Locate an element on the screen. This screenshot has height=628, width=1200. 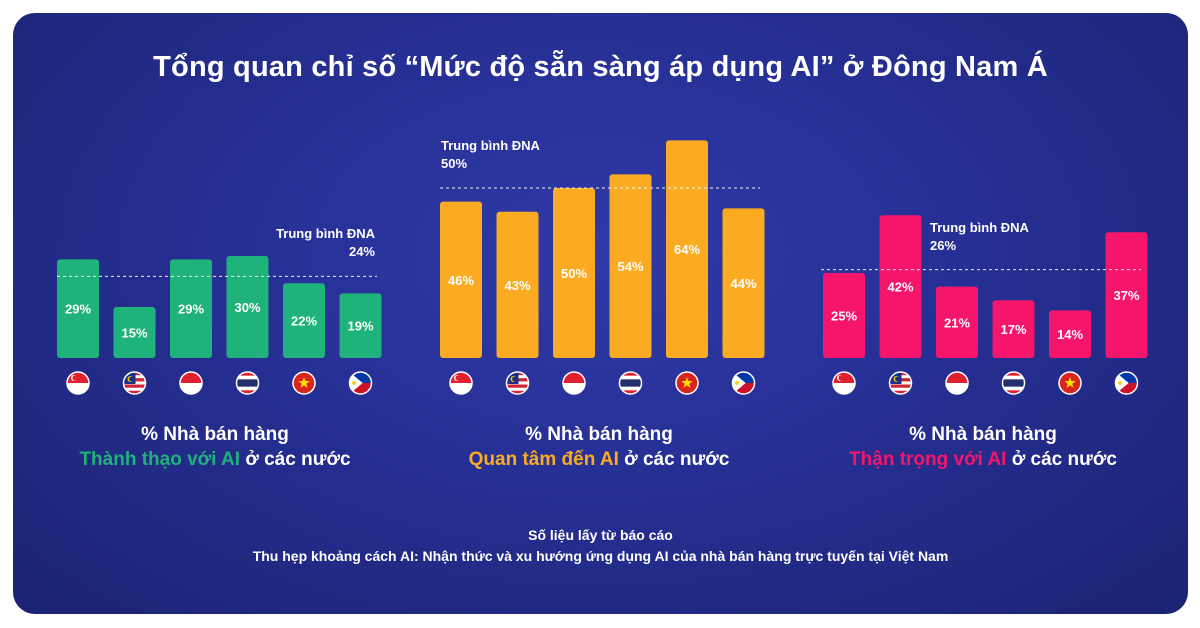
average-value: 26% is located at coordinates (943, 245).